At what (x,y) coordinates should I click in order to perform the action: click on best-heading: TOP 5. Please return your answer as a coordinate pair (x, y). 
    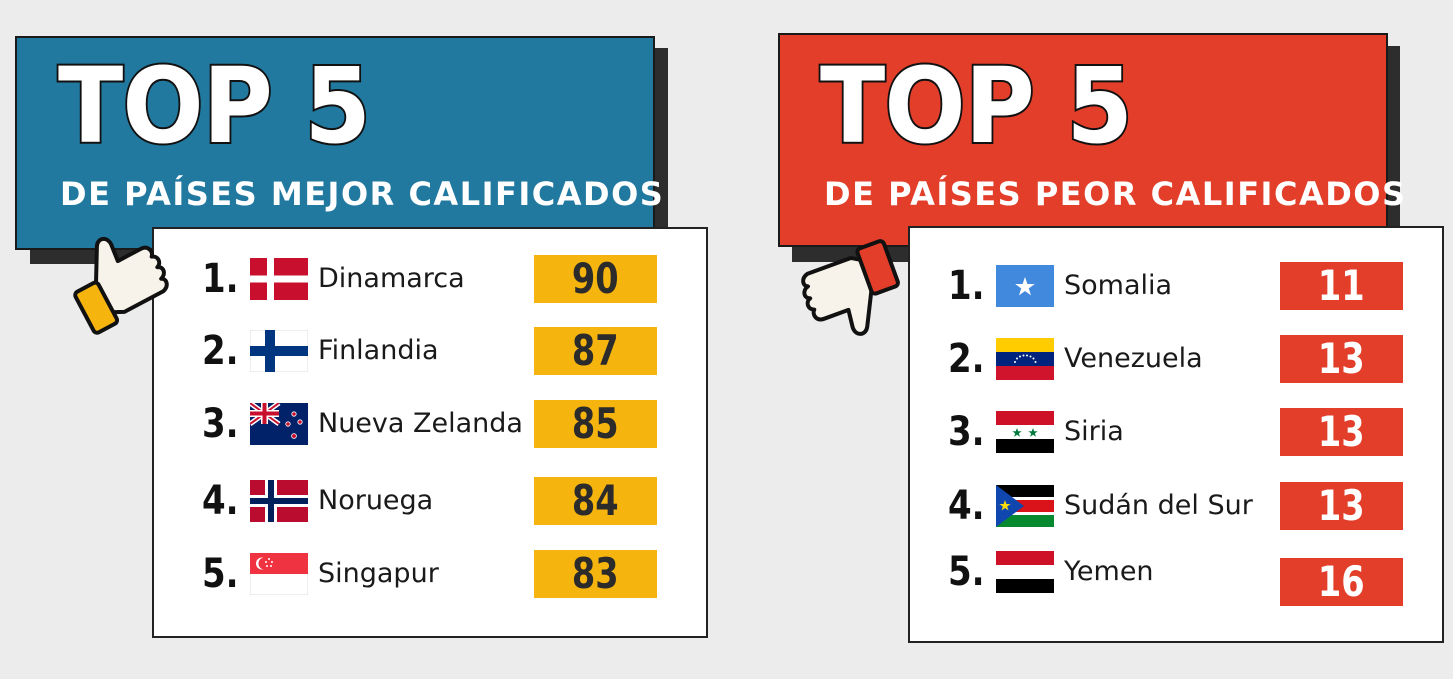
    Looking at the image, I should click on (214, 106).